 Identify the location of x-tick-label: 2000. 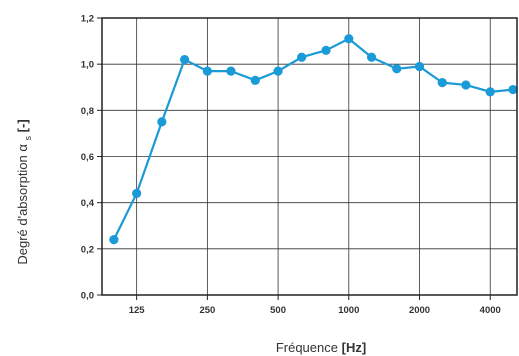
(419, 310).